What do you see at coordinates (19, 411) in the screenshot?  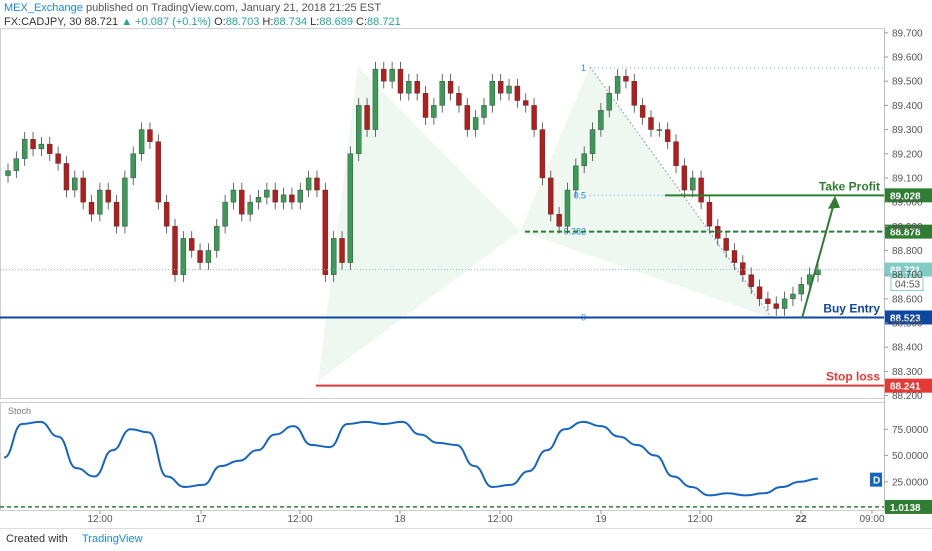 I see `stoch-label: Stoch` at bounding box center [19, 411].